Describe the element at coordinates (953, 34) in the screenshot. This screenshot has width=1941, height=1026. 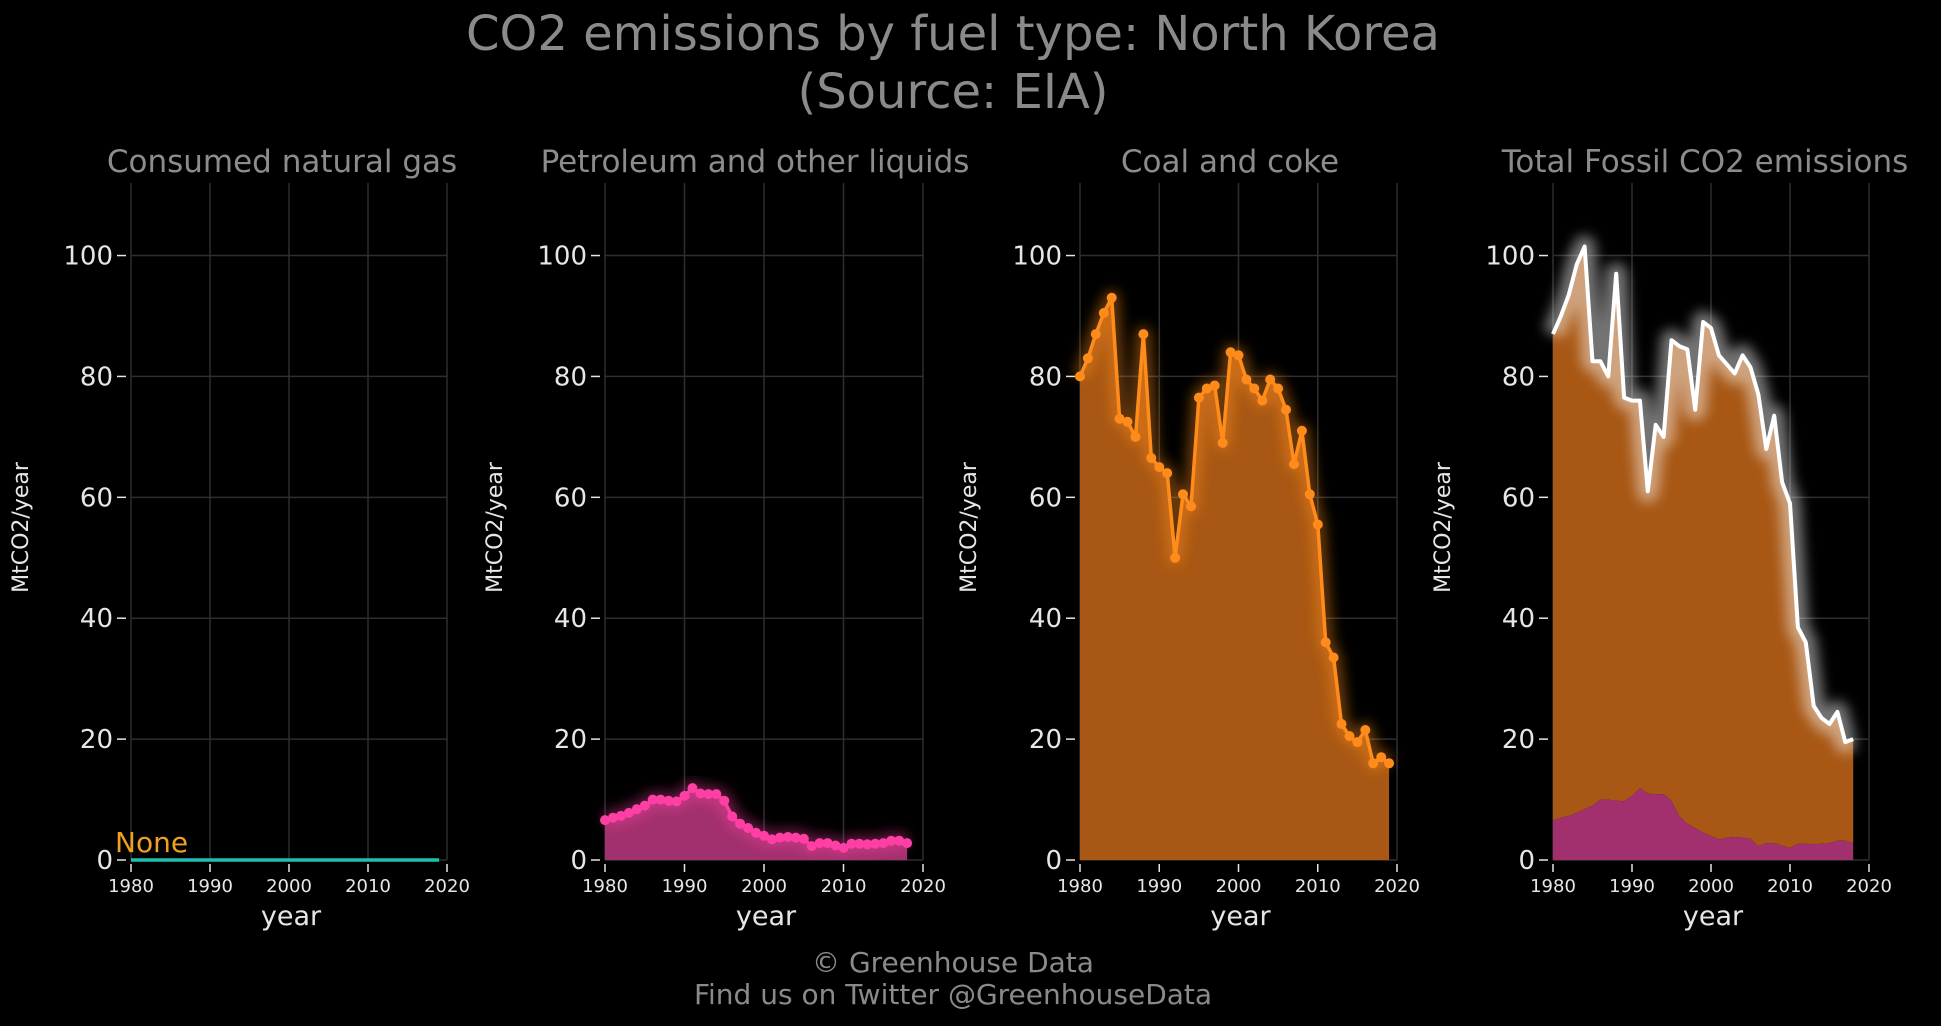
I see `chart-title: CO2 emissions by fuel type: North Korea` at that location.